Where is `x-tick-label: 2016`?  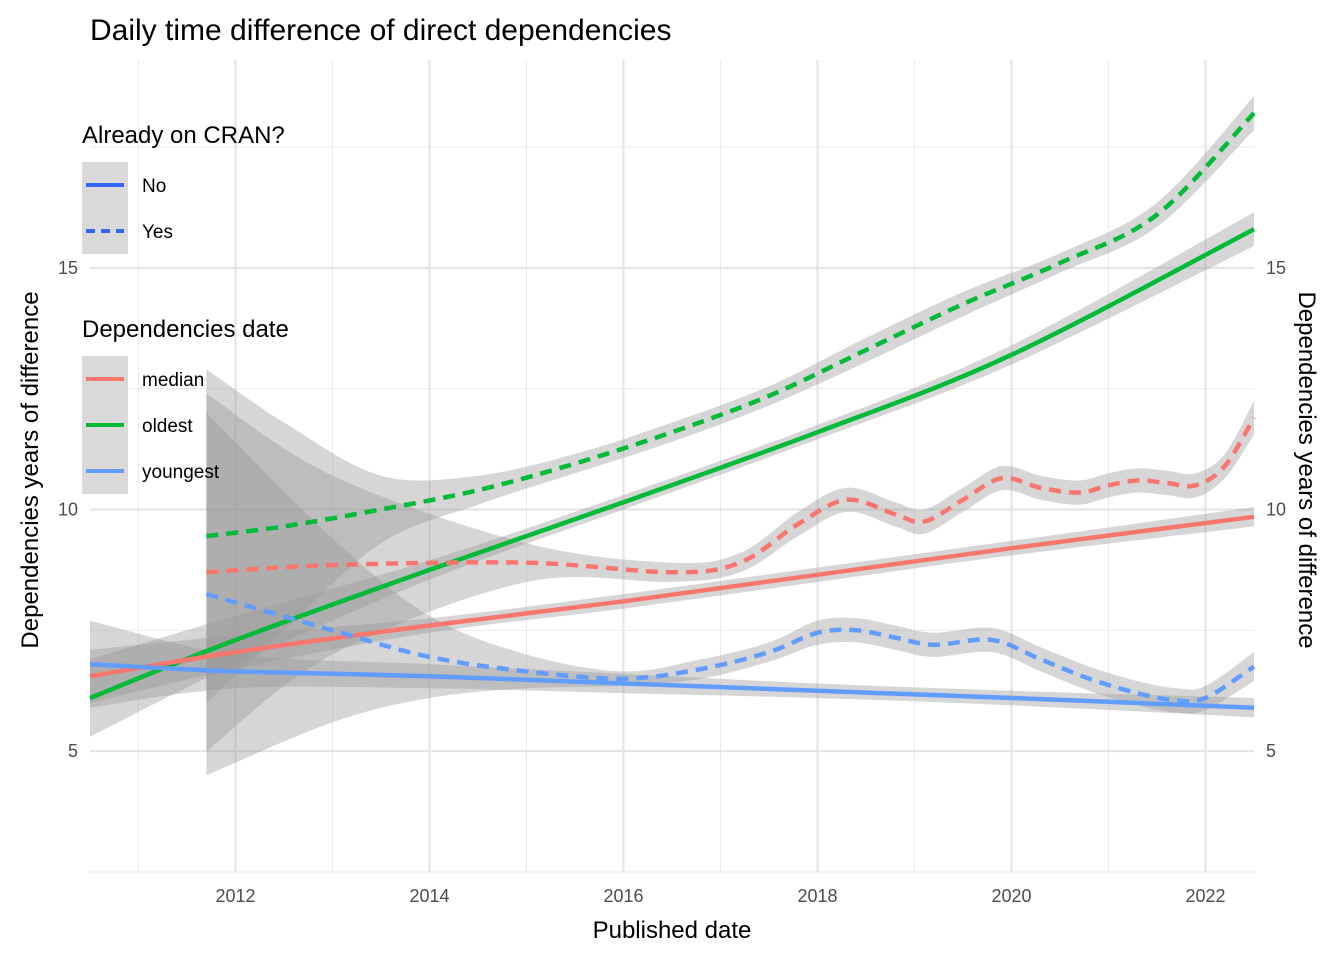 x-tick-label: 2016 is located at coordinates (623, 896).